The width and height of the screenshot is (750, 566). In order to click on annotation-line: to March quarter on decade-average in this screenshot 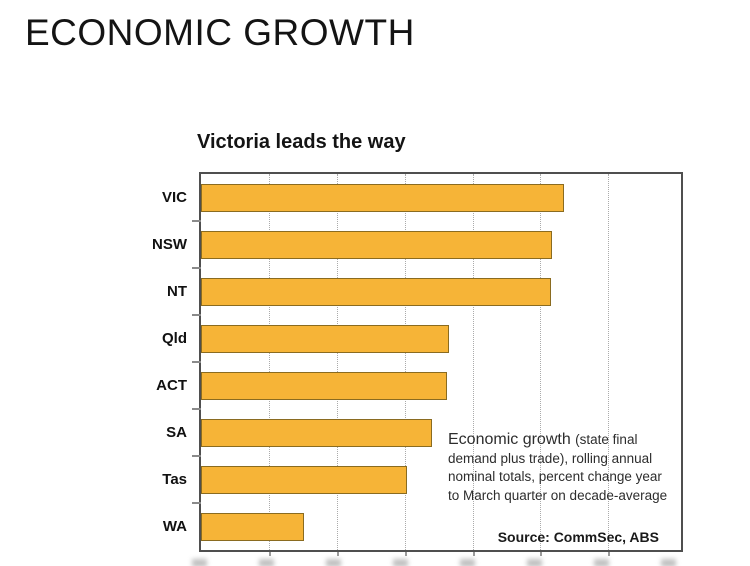, I will do `click(571, 496)`.